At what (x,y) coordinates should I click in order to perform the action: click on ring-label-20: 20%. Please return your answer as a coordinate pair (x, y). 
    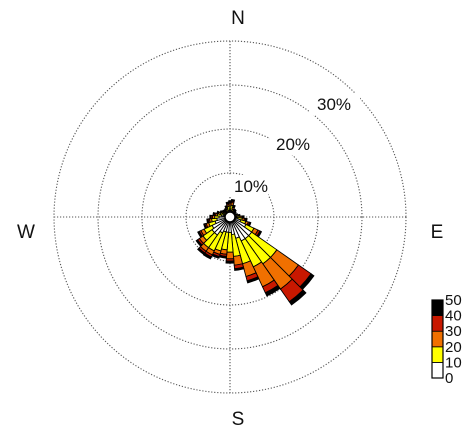
    Looking at the image, I should click on (293, 144).